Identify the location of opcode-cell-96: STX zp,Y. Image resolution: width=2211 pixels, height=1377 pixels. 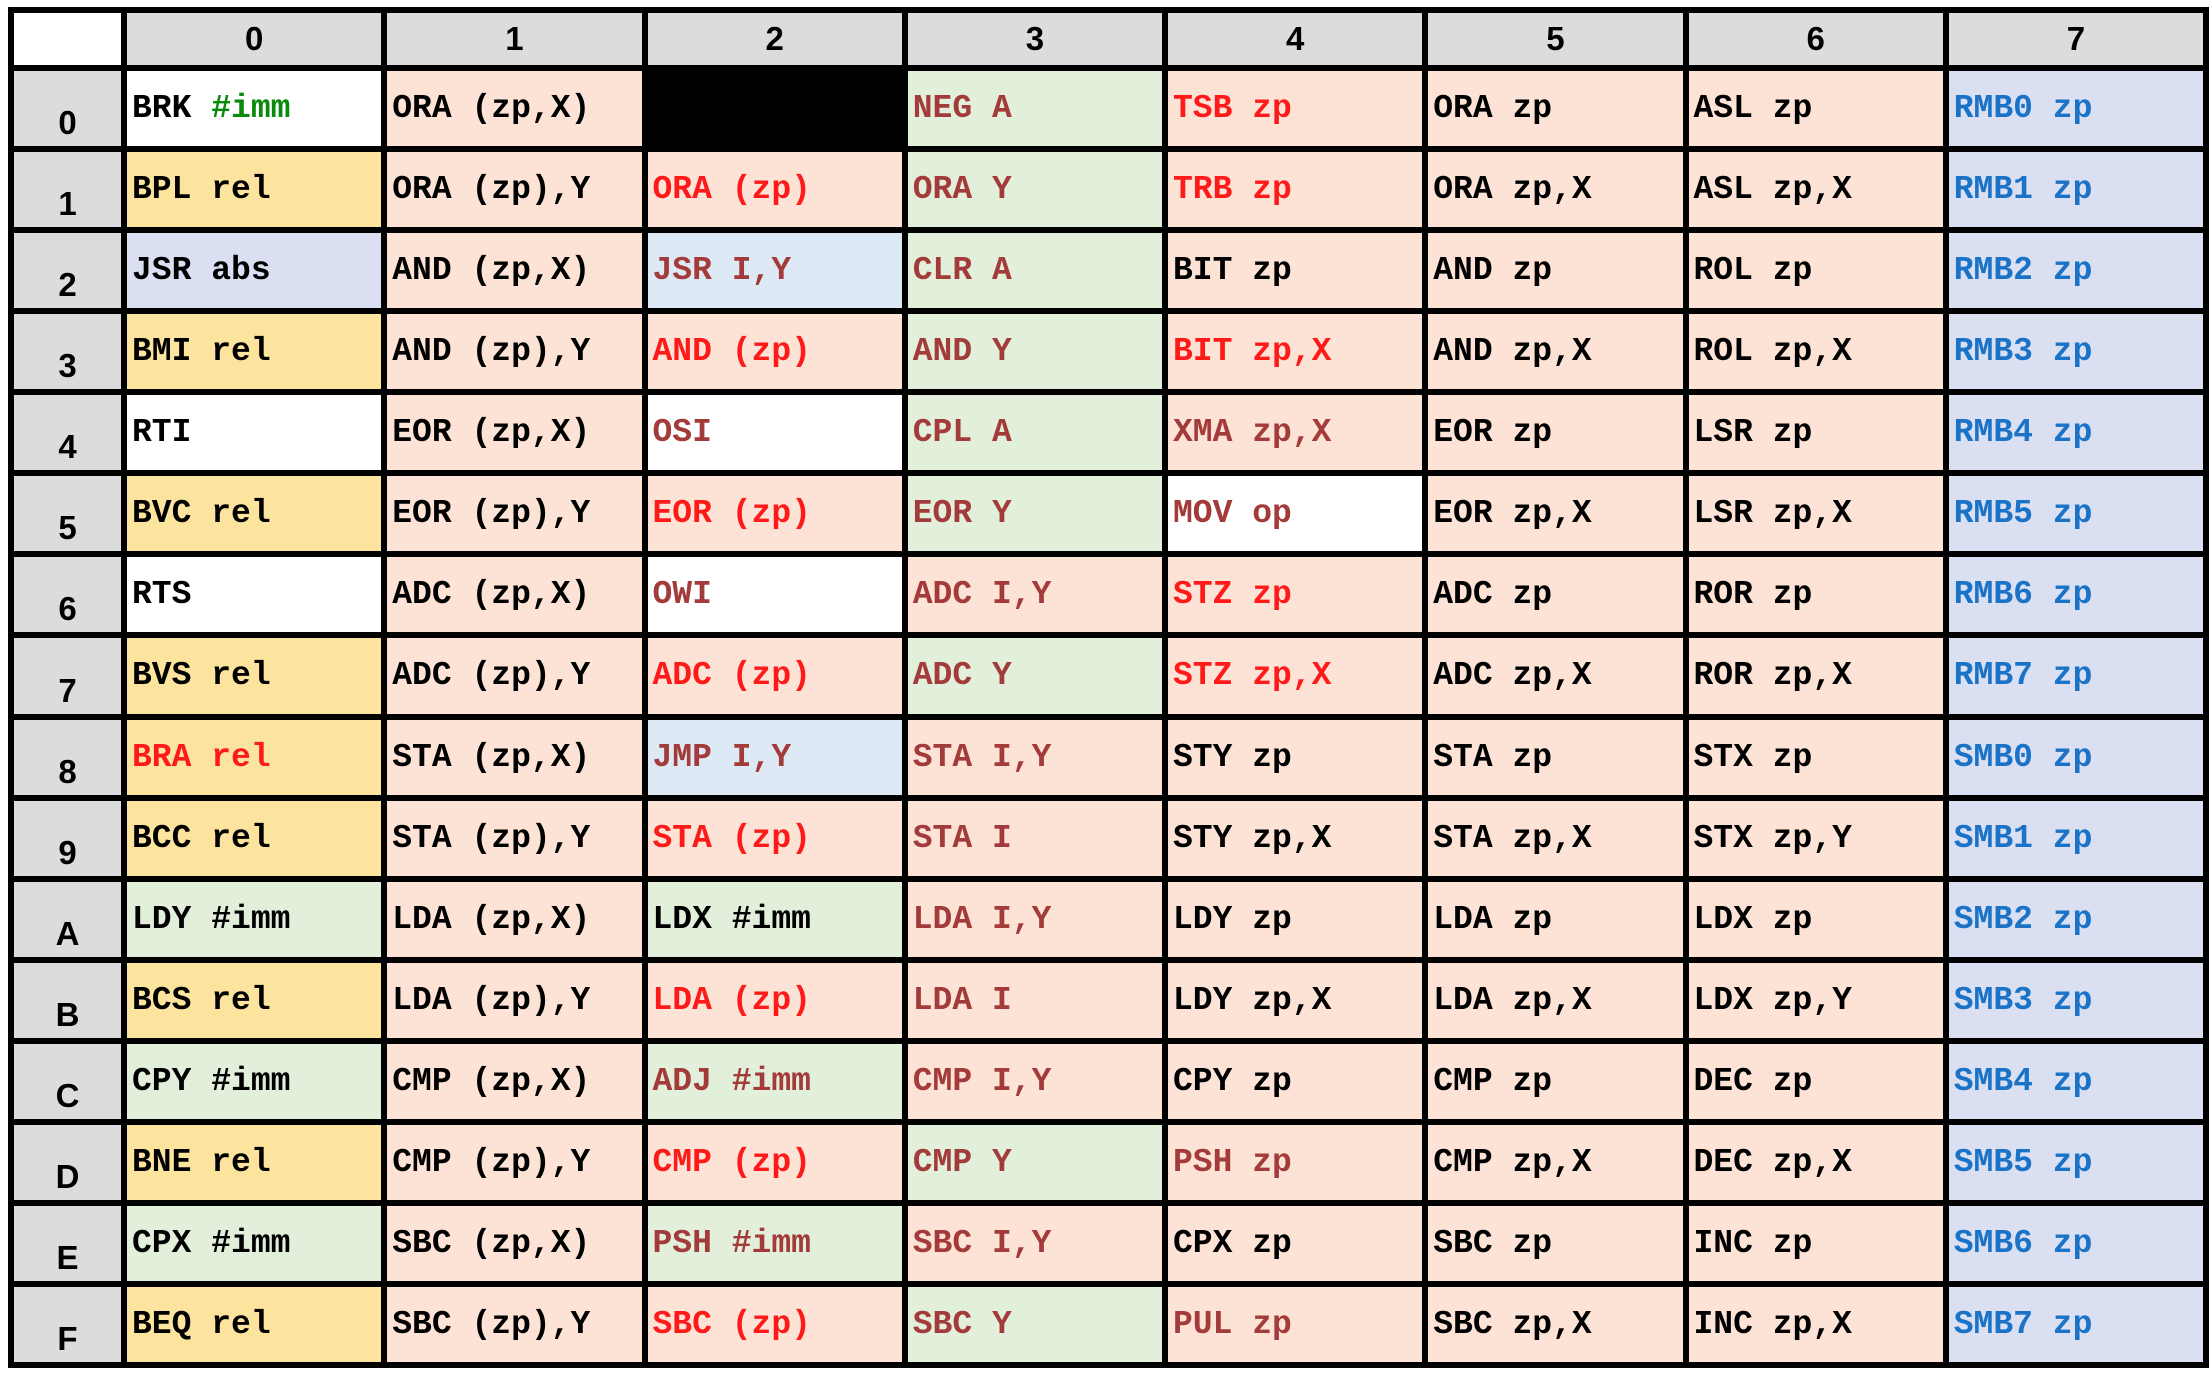
(1815, 838).